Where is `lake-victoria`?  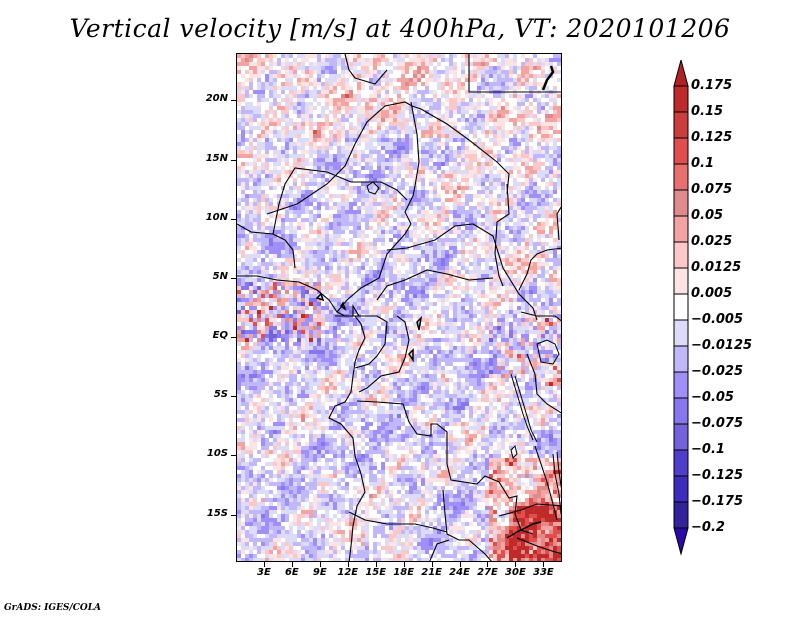
lake-victoria is located at coordinates (548, 352).